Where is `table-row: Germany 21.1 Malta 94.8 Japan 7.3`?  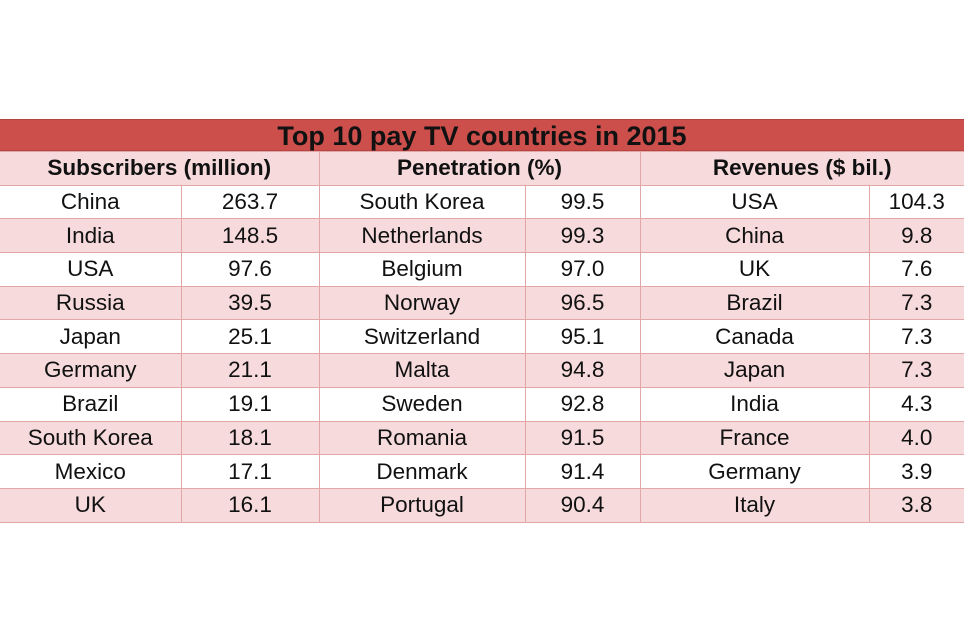 table-row: Germany 21.1 Malta 94.8 Japan 7.3 is located at coordinates (482, 370).